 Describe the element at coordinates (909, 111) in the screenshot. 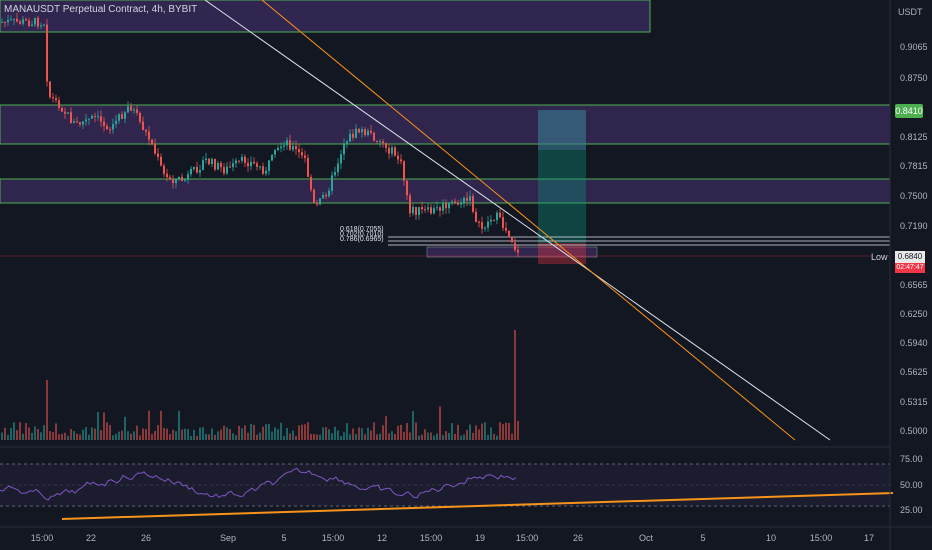

I see `price-tag-icon: 0.8410` at that location.